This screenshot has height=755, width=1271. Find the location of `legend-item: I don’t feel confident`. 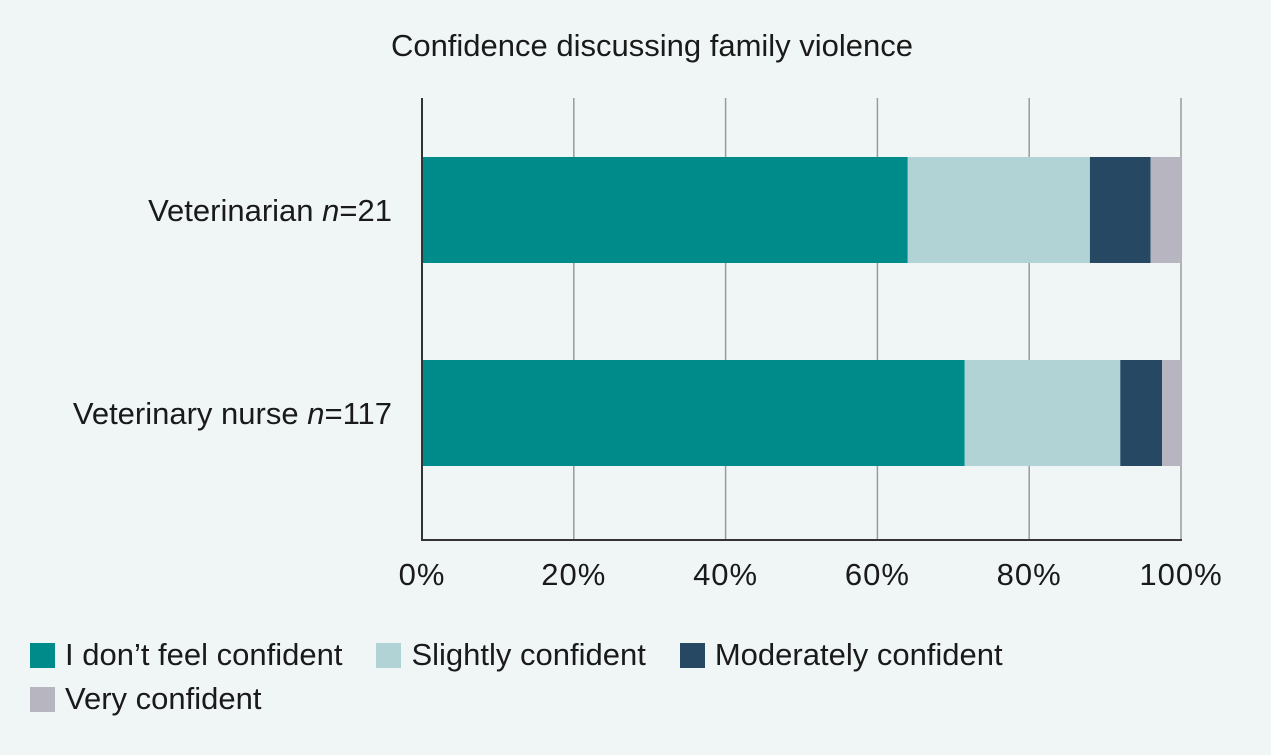

legend-item: I don’t feel confident is located at coordinates (186, 655).